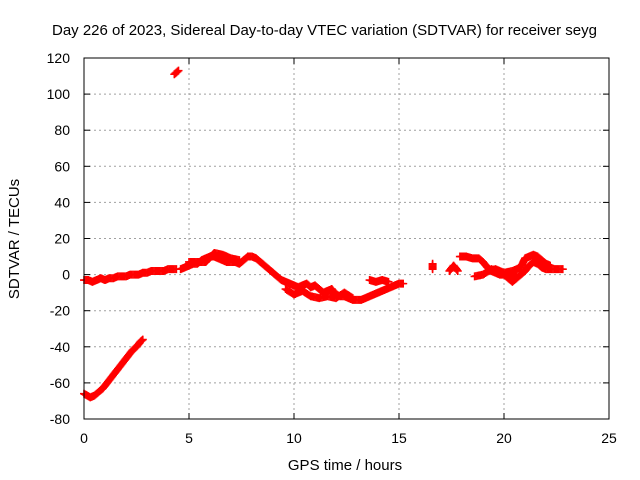 Image resolution: width=640 pixels, height=480 pixels. Describe the element at coordinates (62, 130) in the screenshot. I see `y-tick-label: 80` at that location.